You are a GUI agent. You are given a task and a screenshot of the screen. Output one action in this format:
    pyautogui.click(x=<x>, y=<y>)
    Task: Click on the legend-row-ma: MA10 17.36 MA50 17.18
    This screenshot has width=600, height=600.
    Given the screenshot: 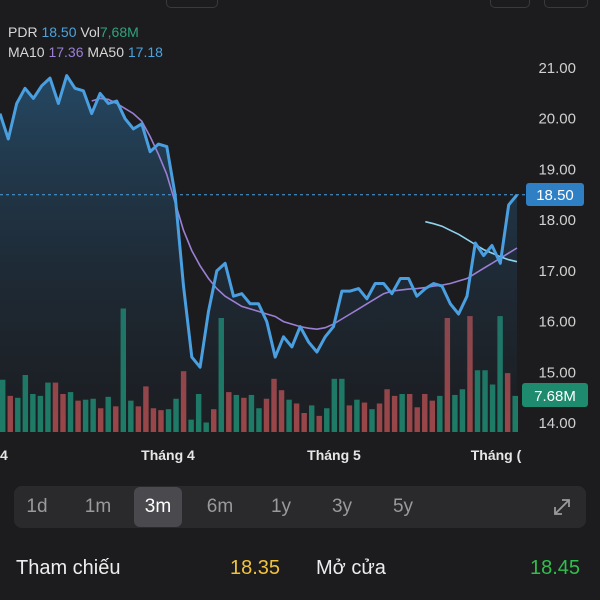 What is the action you would take?
    pyautogui.click(x=85, y=52)
    